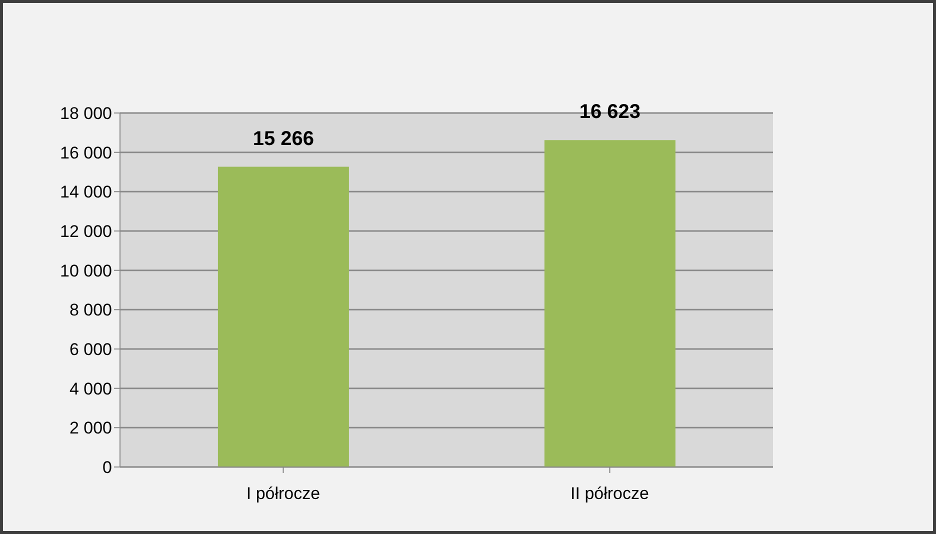  What do you see at coordinates (609, 494) in the screenshot?
I see `x-tick-label: II półrocze` at bounding box center [609, 494].